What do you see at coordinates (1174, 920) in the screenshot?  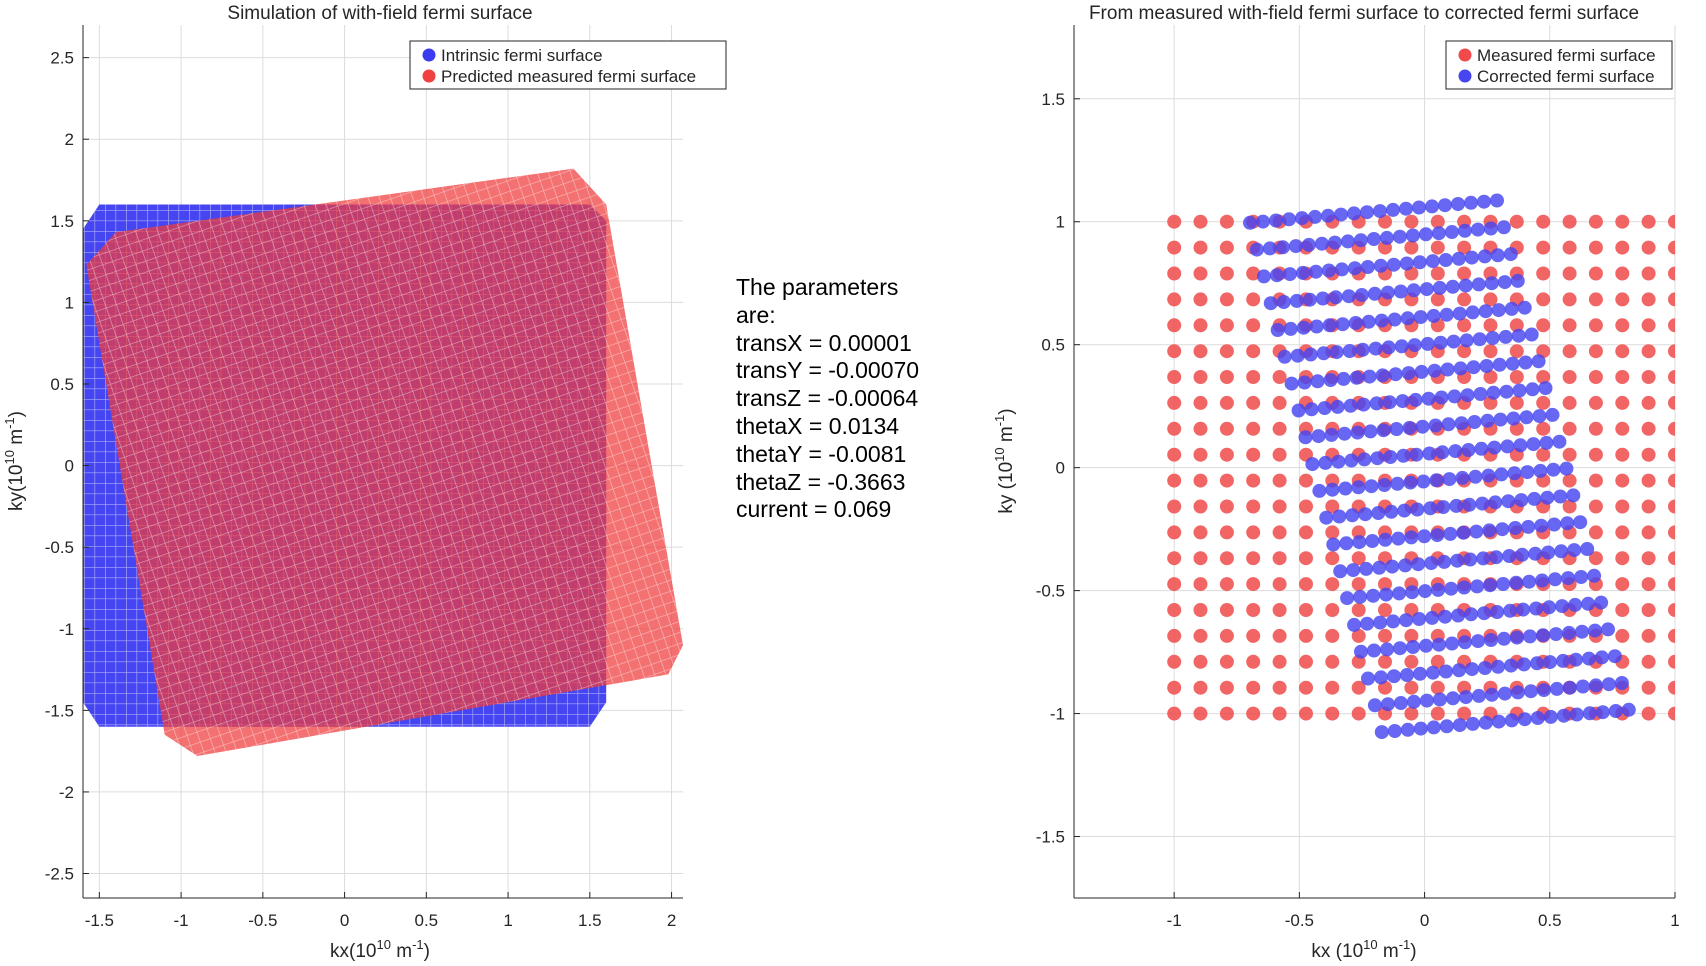 I see `right-xtick-label: -1` at bounding box center [1174, 920].